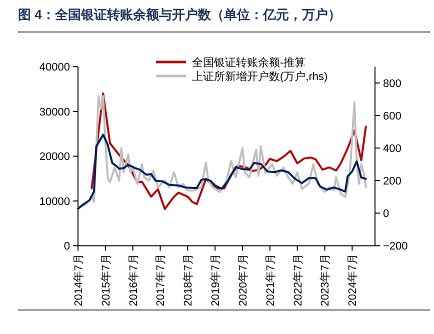 This screenshot has width=434, height=334. What do you see at coordinates (395, 246) in the screenshot?
I see `y2-tick-label: −200` at bounding box center [395, 246].